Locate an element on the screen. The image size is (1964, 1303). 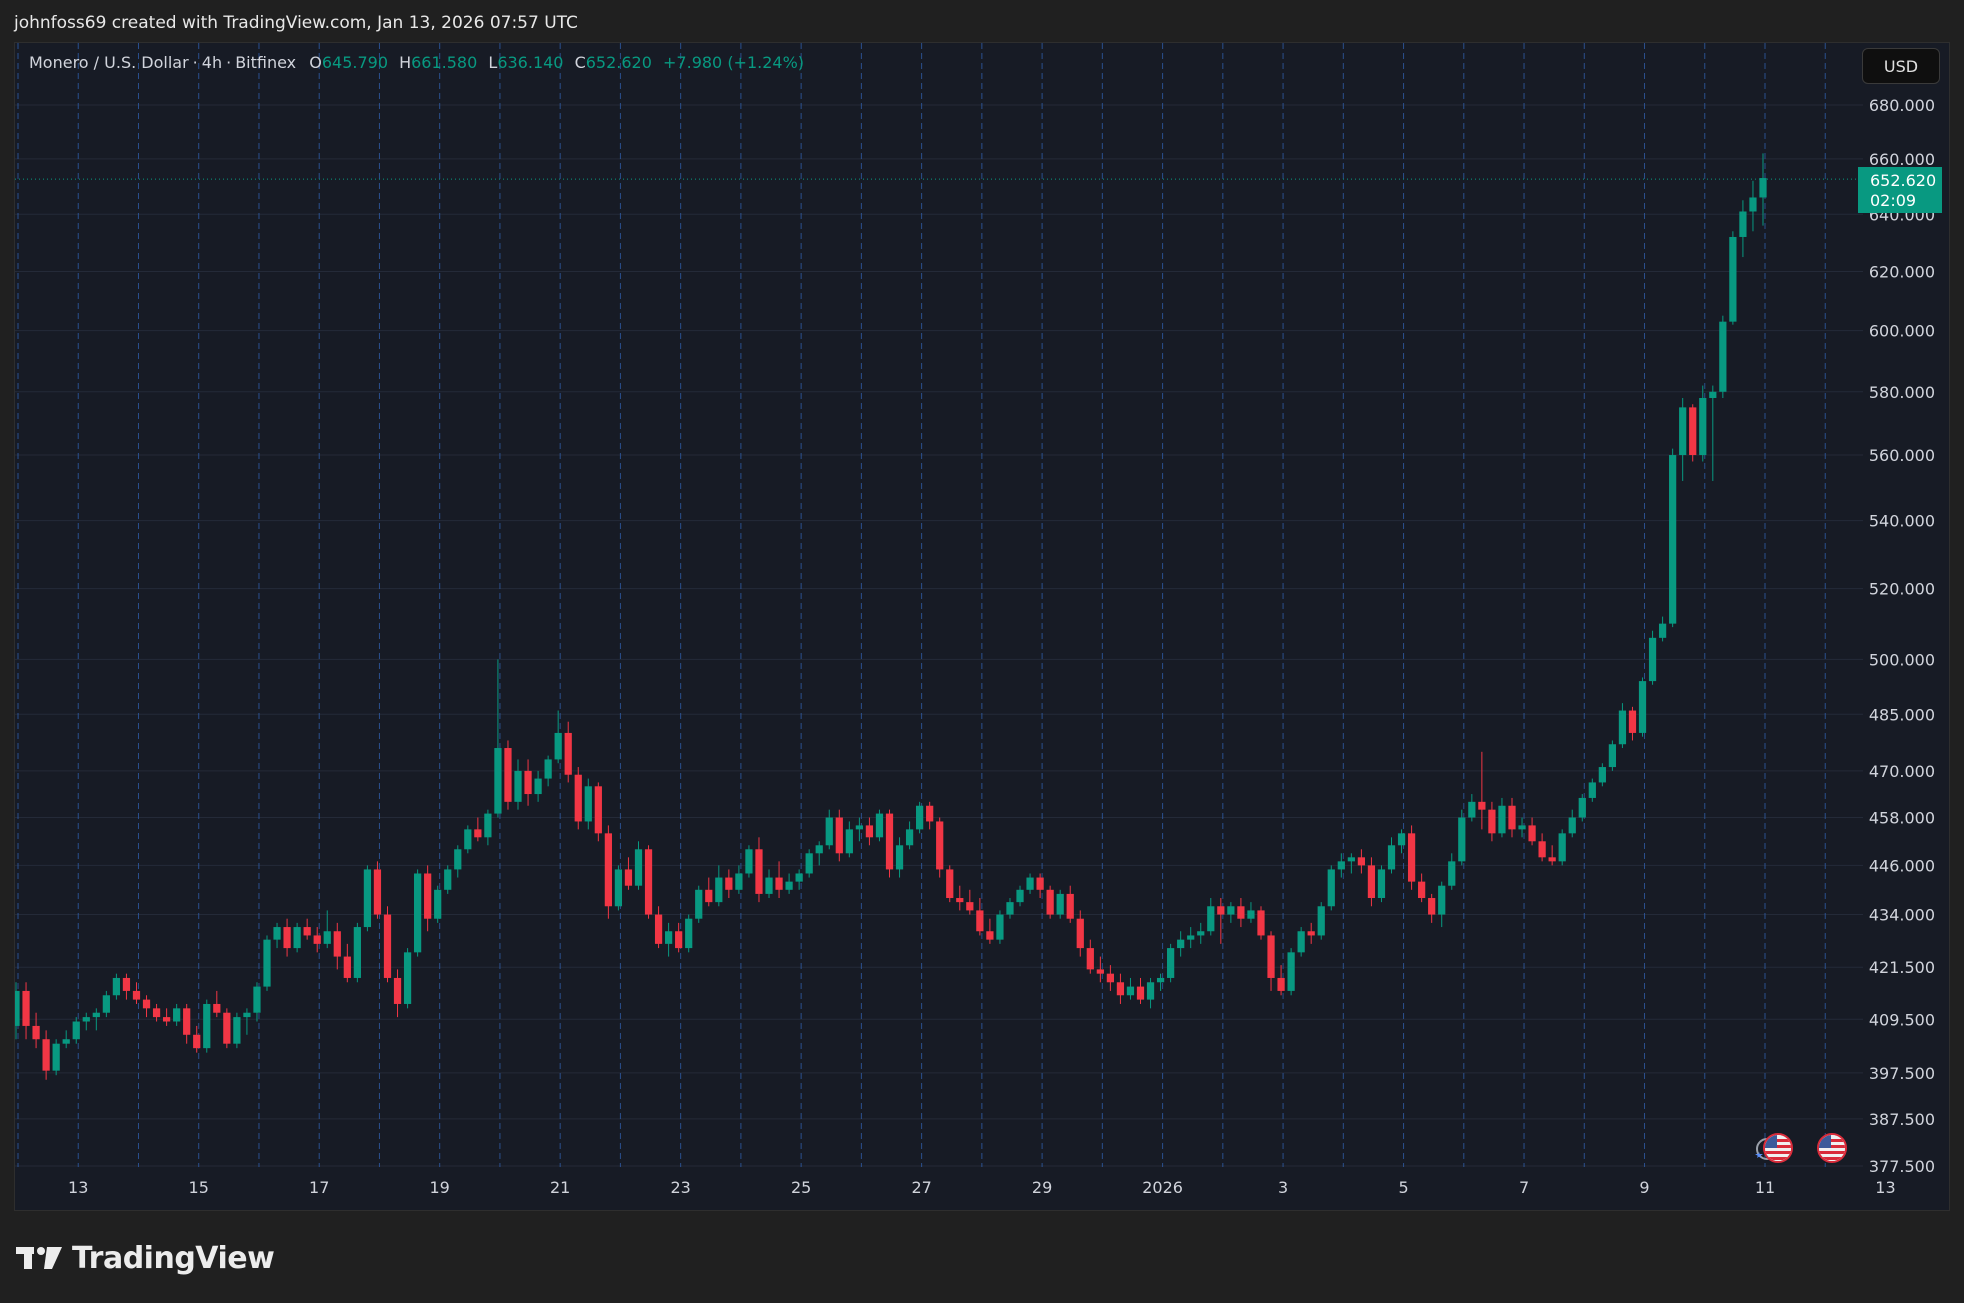
time-tick-label: 7 is located at coordinates (1524, 1187).